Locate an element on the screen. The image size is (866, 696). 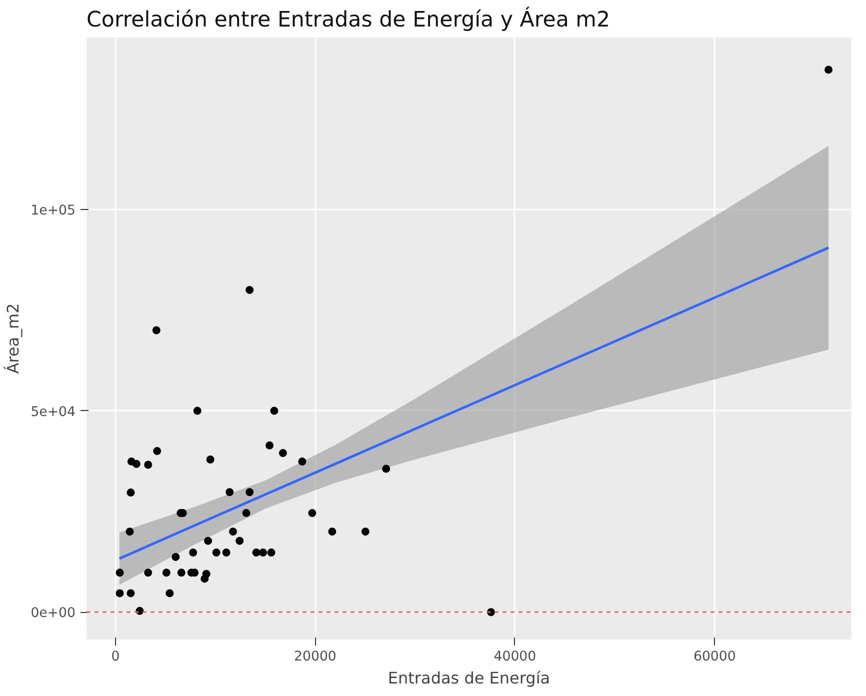
y-axis-title: Área_m2 is located at coordinates (13, 338).